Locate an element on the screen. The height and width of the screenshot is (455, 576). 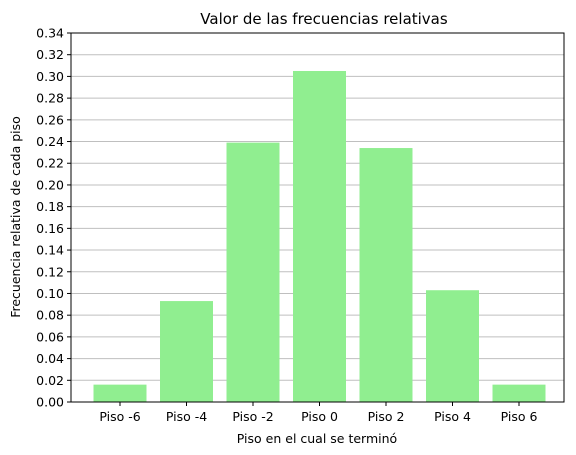
x-tick-label: Piso 6 is located at coordinates (519, 416).